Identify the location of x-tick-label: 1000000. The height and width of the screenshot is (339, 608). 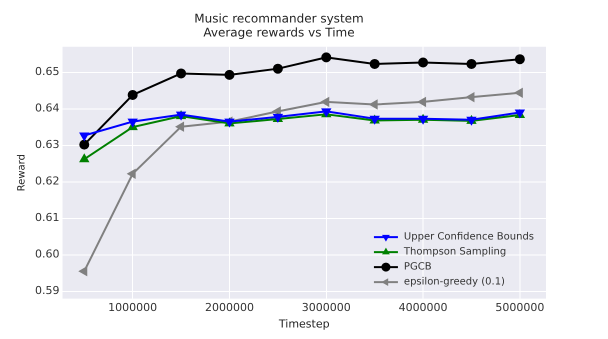
(133, 307).